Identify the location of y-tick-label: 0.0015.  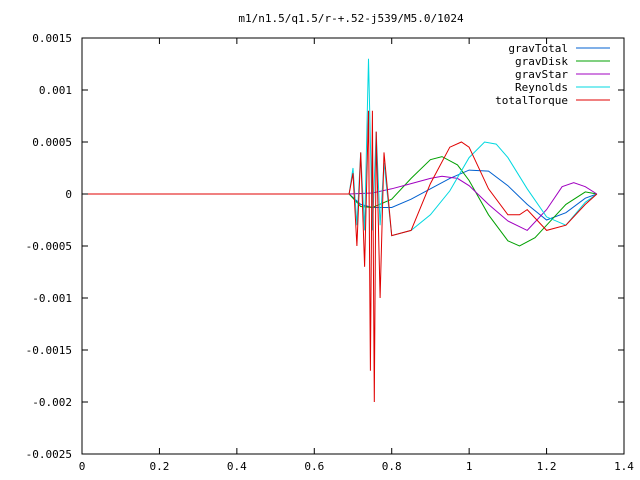
(52, 38).